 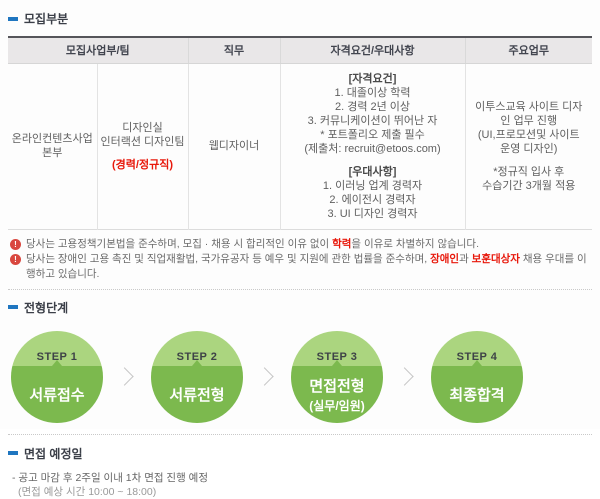 I want to click on step-label: 최종합격, so click(x=477, y=395).